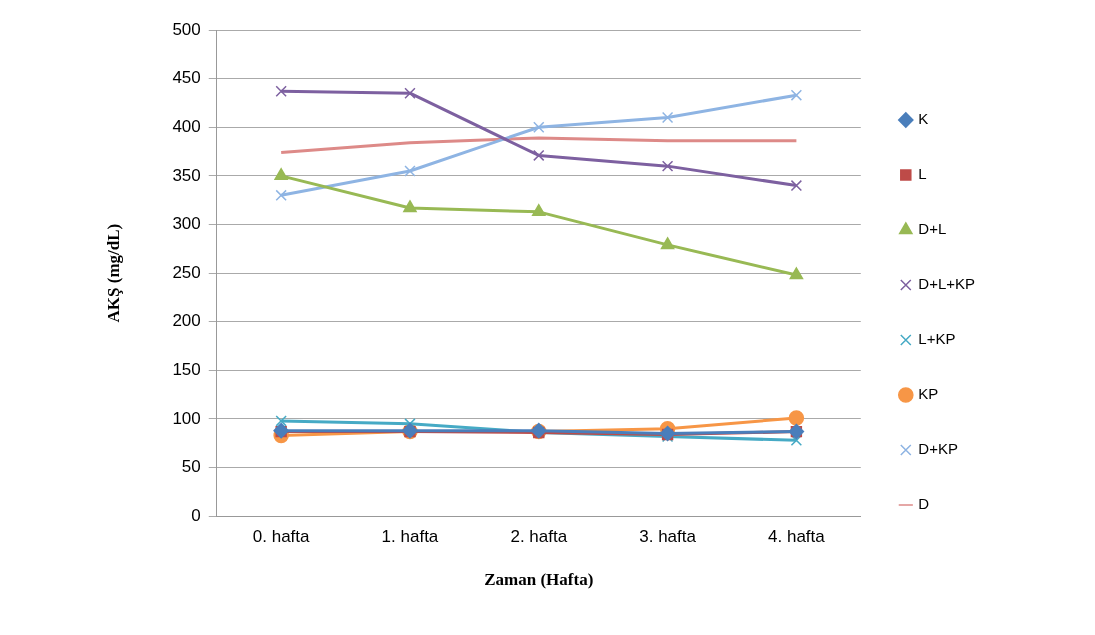  What do you see at coordinates (186, 370) in the screenshot?
I see `y-tick-label: 150` at bounding box center [186, 370].